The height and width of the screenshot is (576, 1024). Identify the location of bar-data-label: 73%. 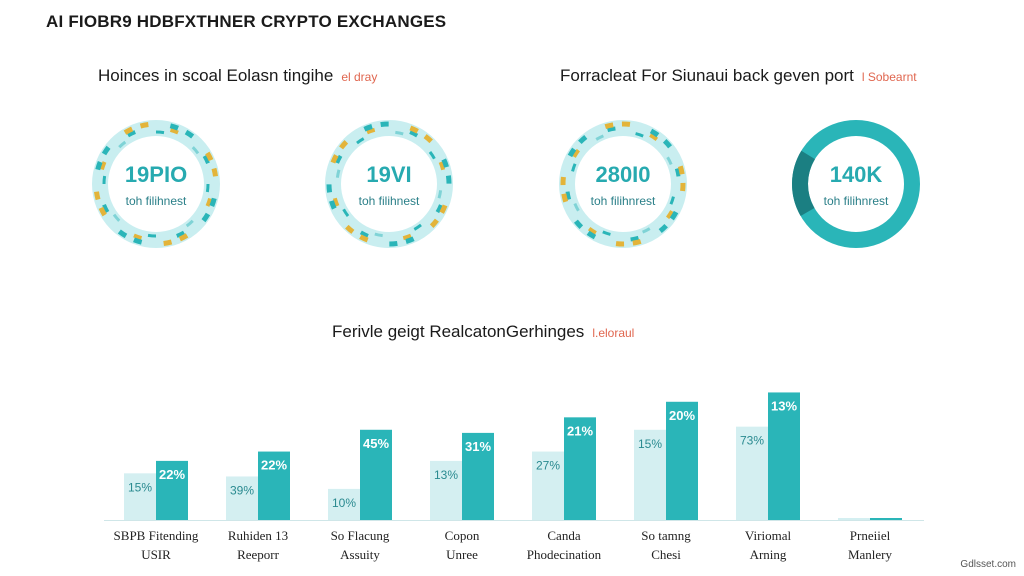
(752, 441).